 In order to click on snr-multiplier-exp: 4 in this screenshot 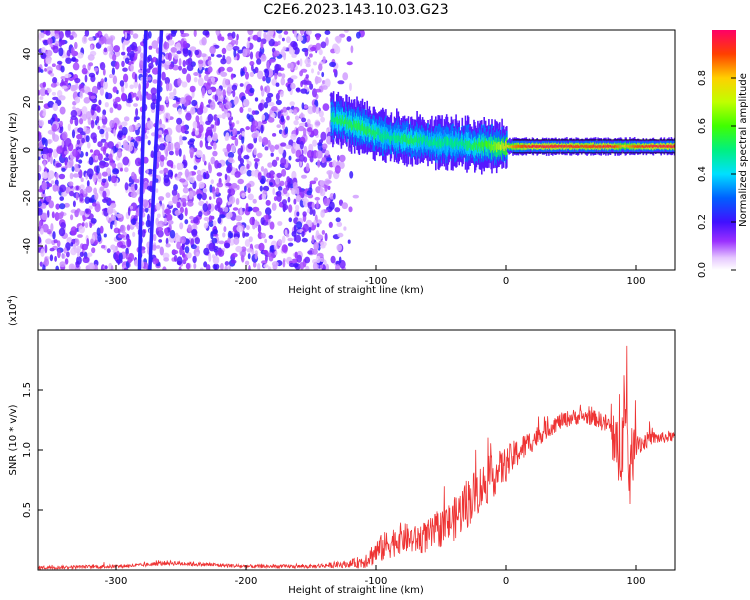, I will do `click(10, 300)`.